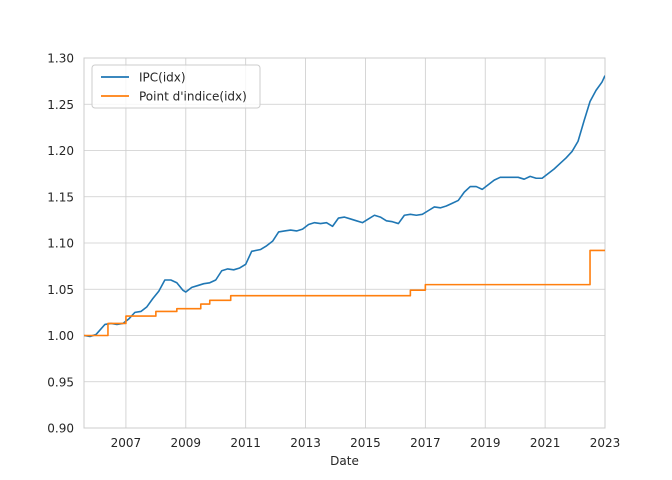 Image resolution: width=672 pixels, height=480 pixels. Describe the element at coordinates (60, 151) in the screenshot. I see `y-tick-label: 1.20` at that location.